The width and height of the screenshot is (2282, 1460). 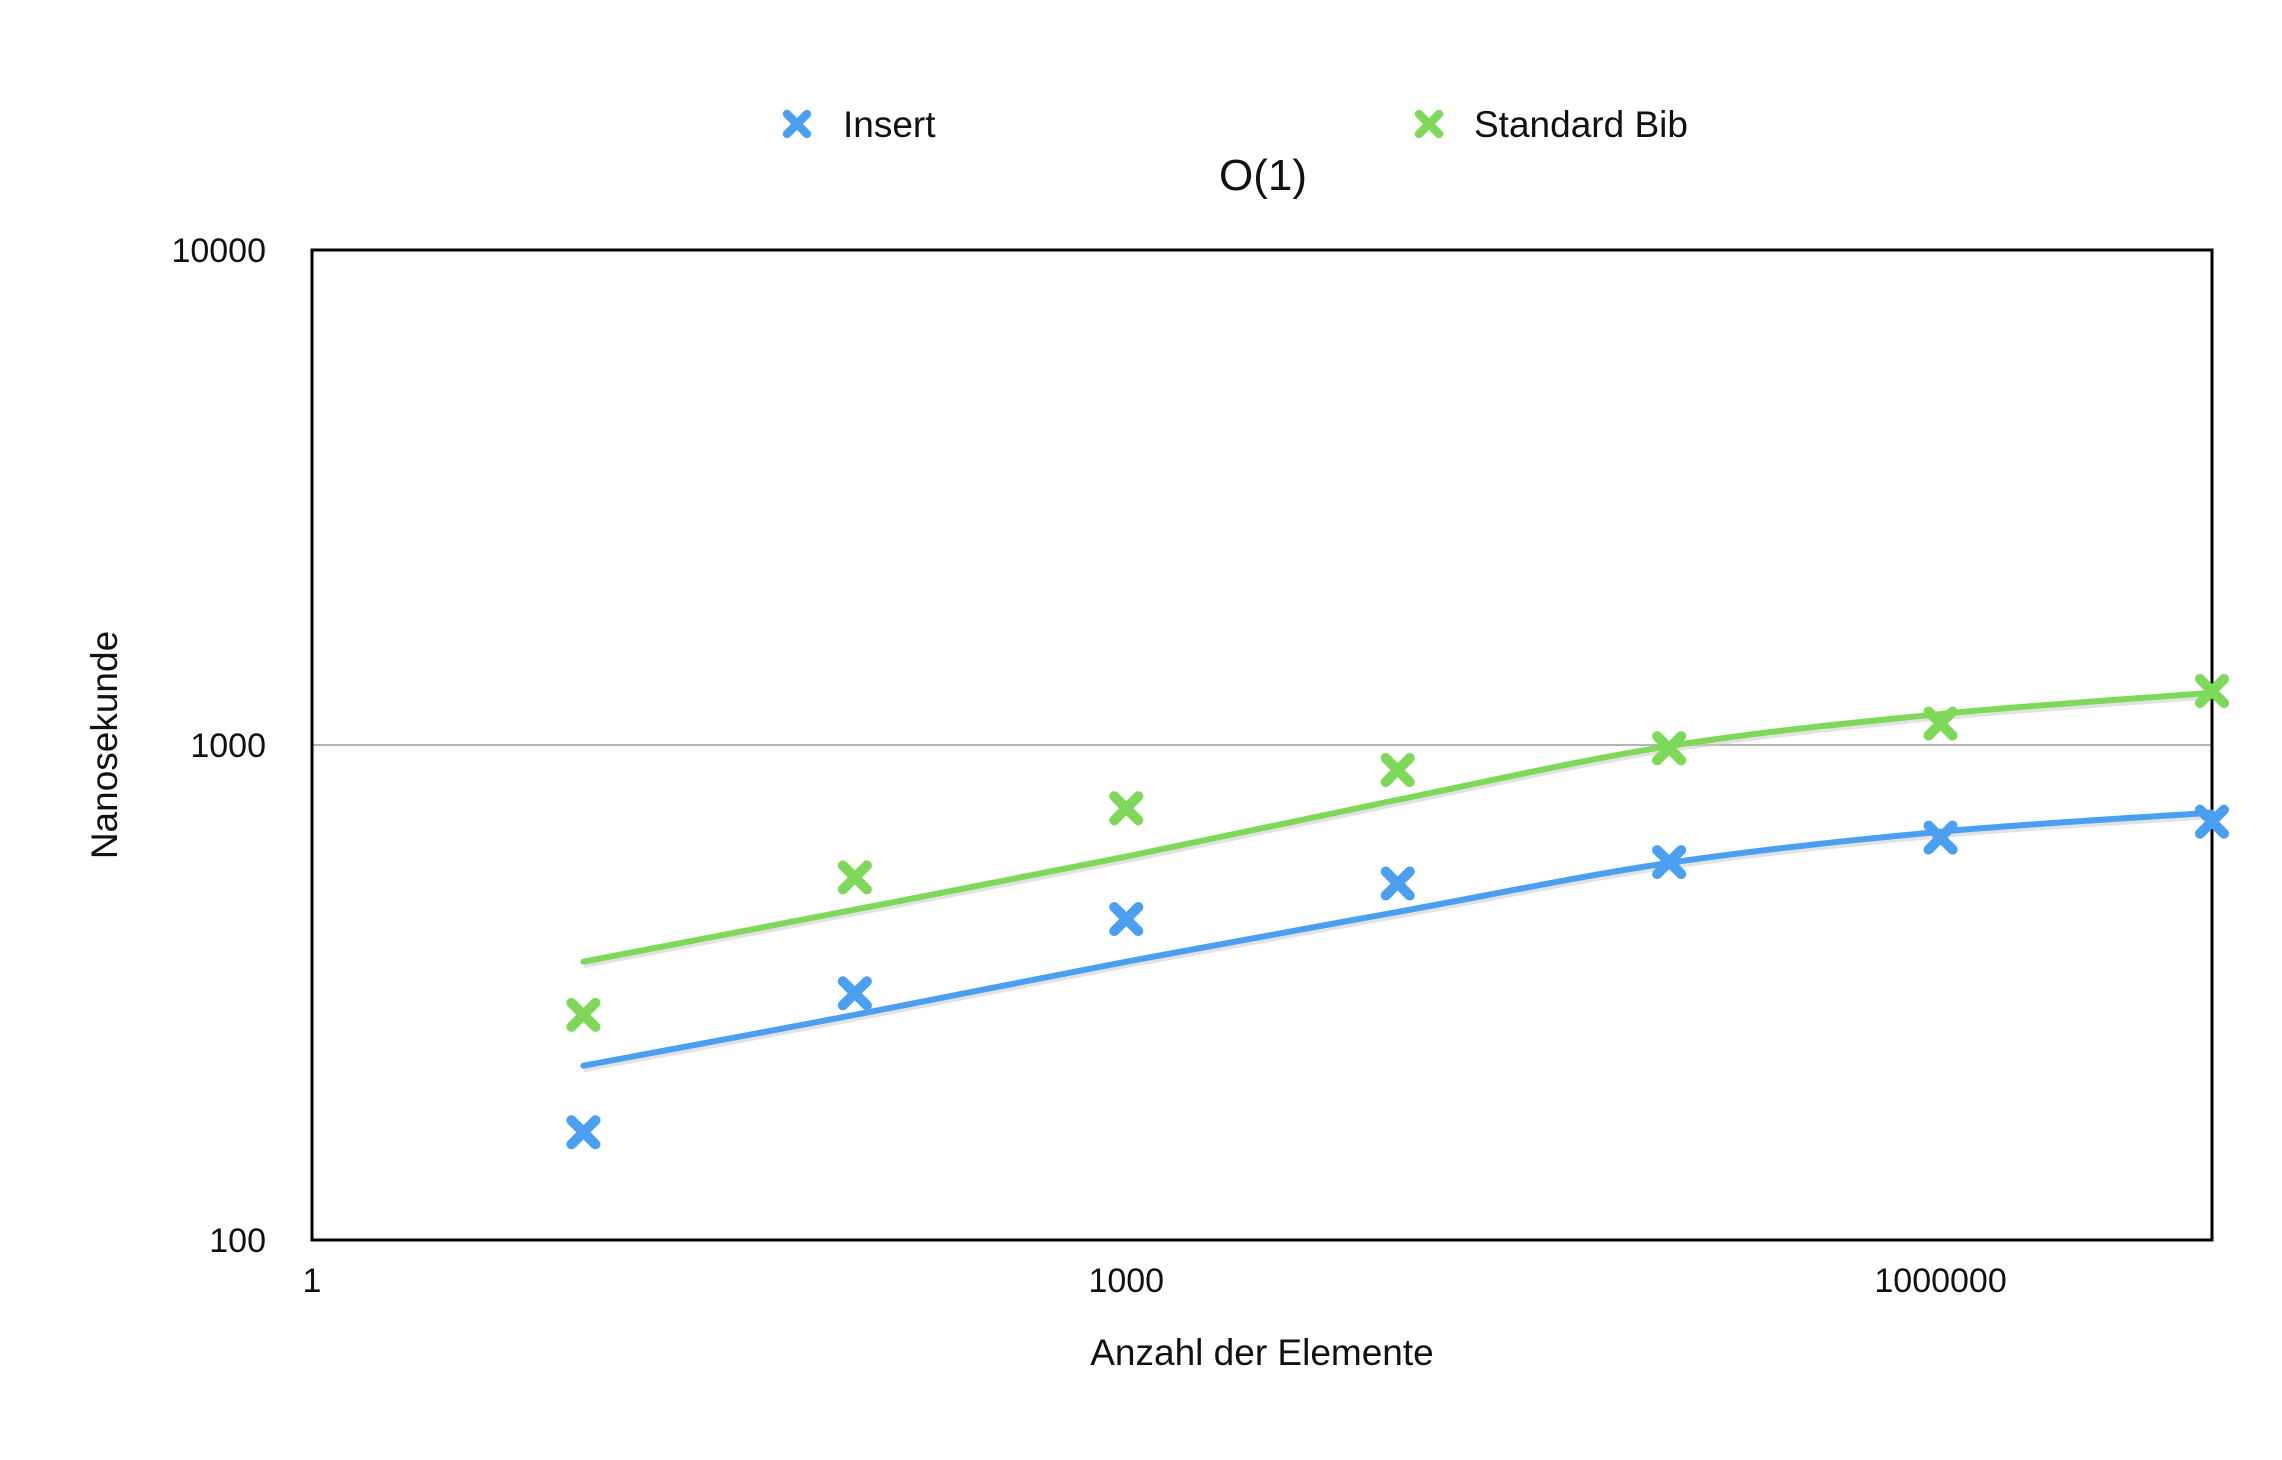 What do you see at coordinates (1235, 124) in the screenshot?
I see `legend: Insert Standard Bib` at bounding box center [1235, 124].